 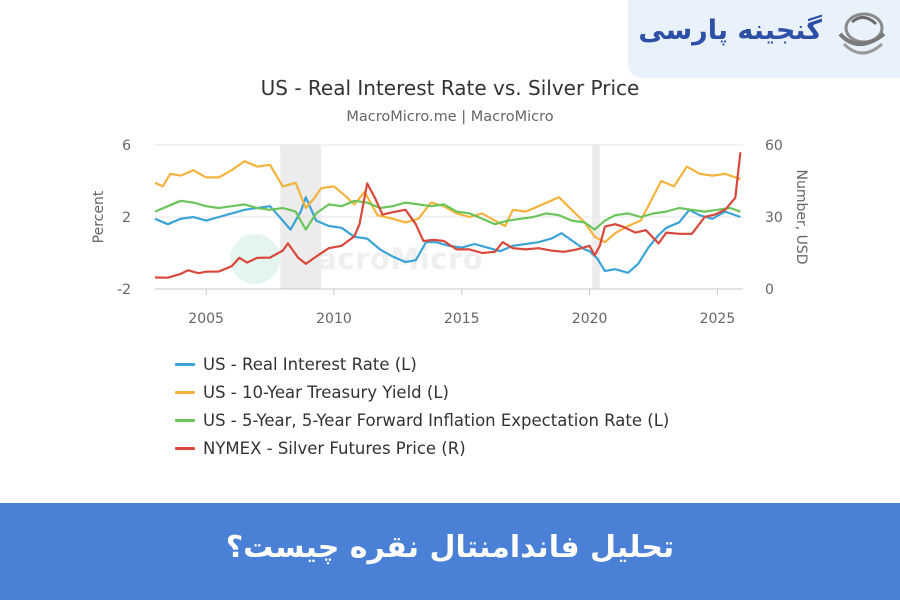 I want to click on chart-title: US - Real Interest Rate vs. Silver Price, so click(x=450, y=88).